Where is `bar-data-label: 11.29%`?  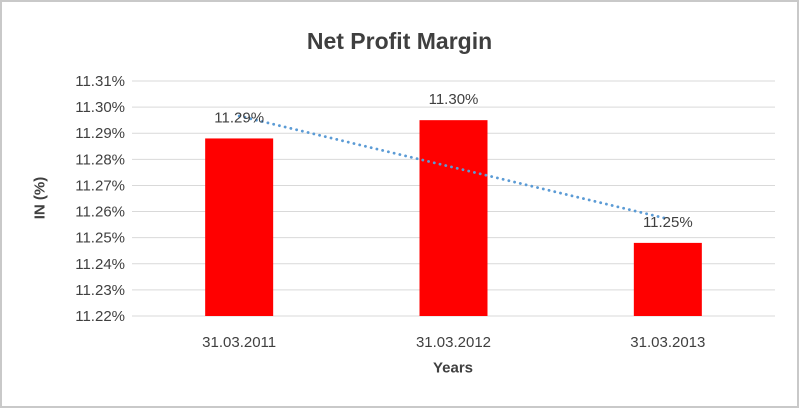 bar-data-label: 11.29% is located at coordinates (239, 117).